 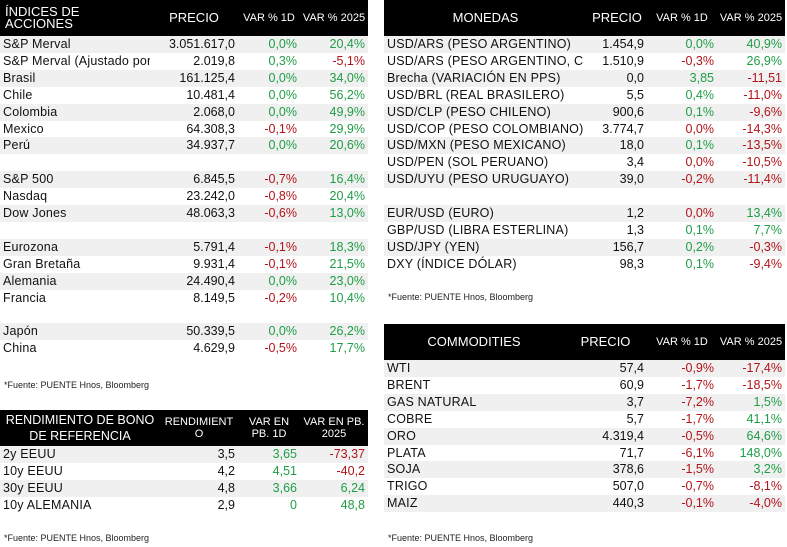 What do you see at coordinates (751, 180) in the screenshot?
I see `row-var-2025: -11,4%` at bounding box center [751, 180].